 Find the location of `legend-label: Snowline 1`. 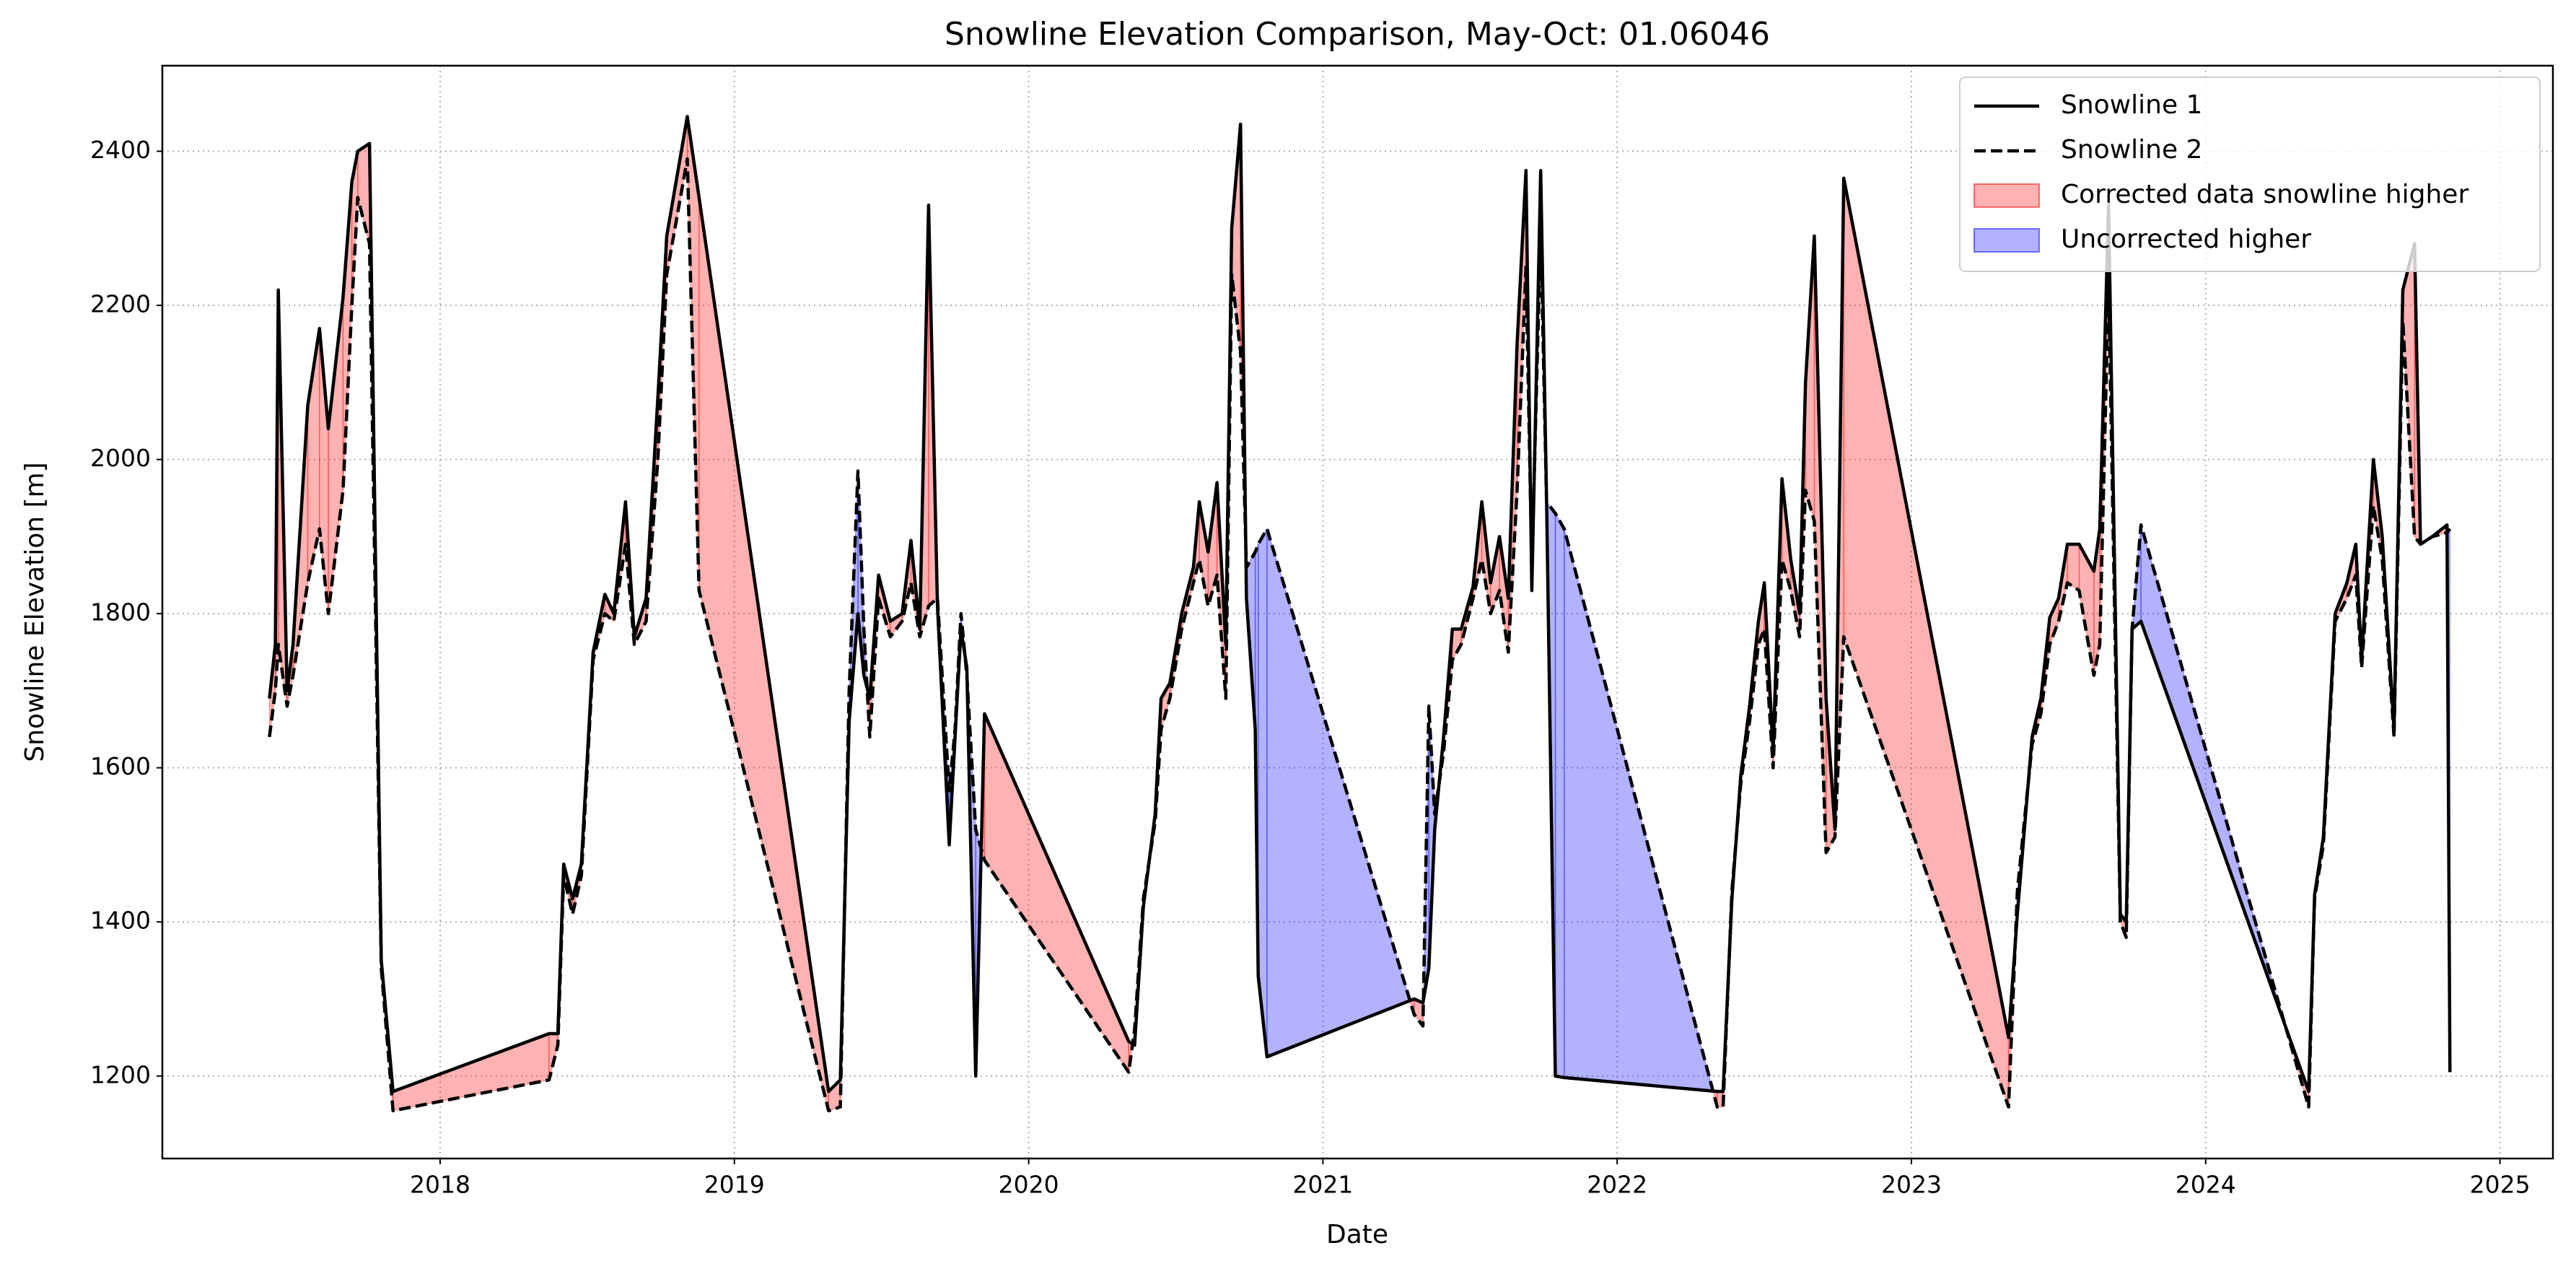

legend-label: Snowline 1 is located at coordinates (2131, 105).